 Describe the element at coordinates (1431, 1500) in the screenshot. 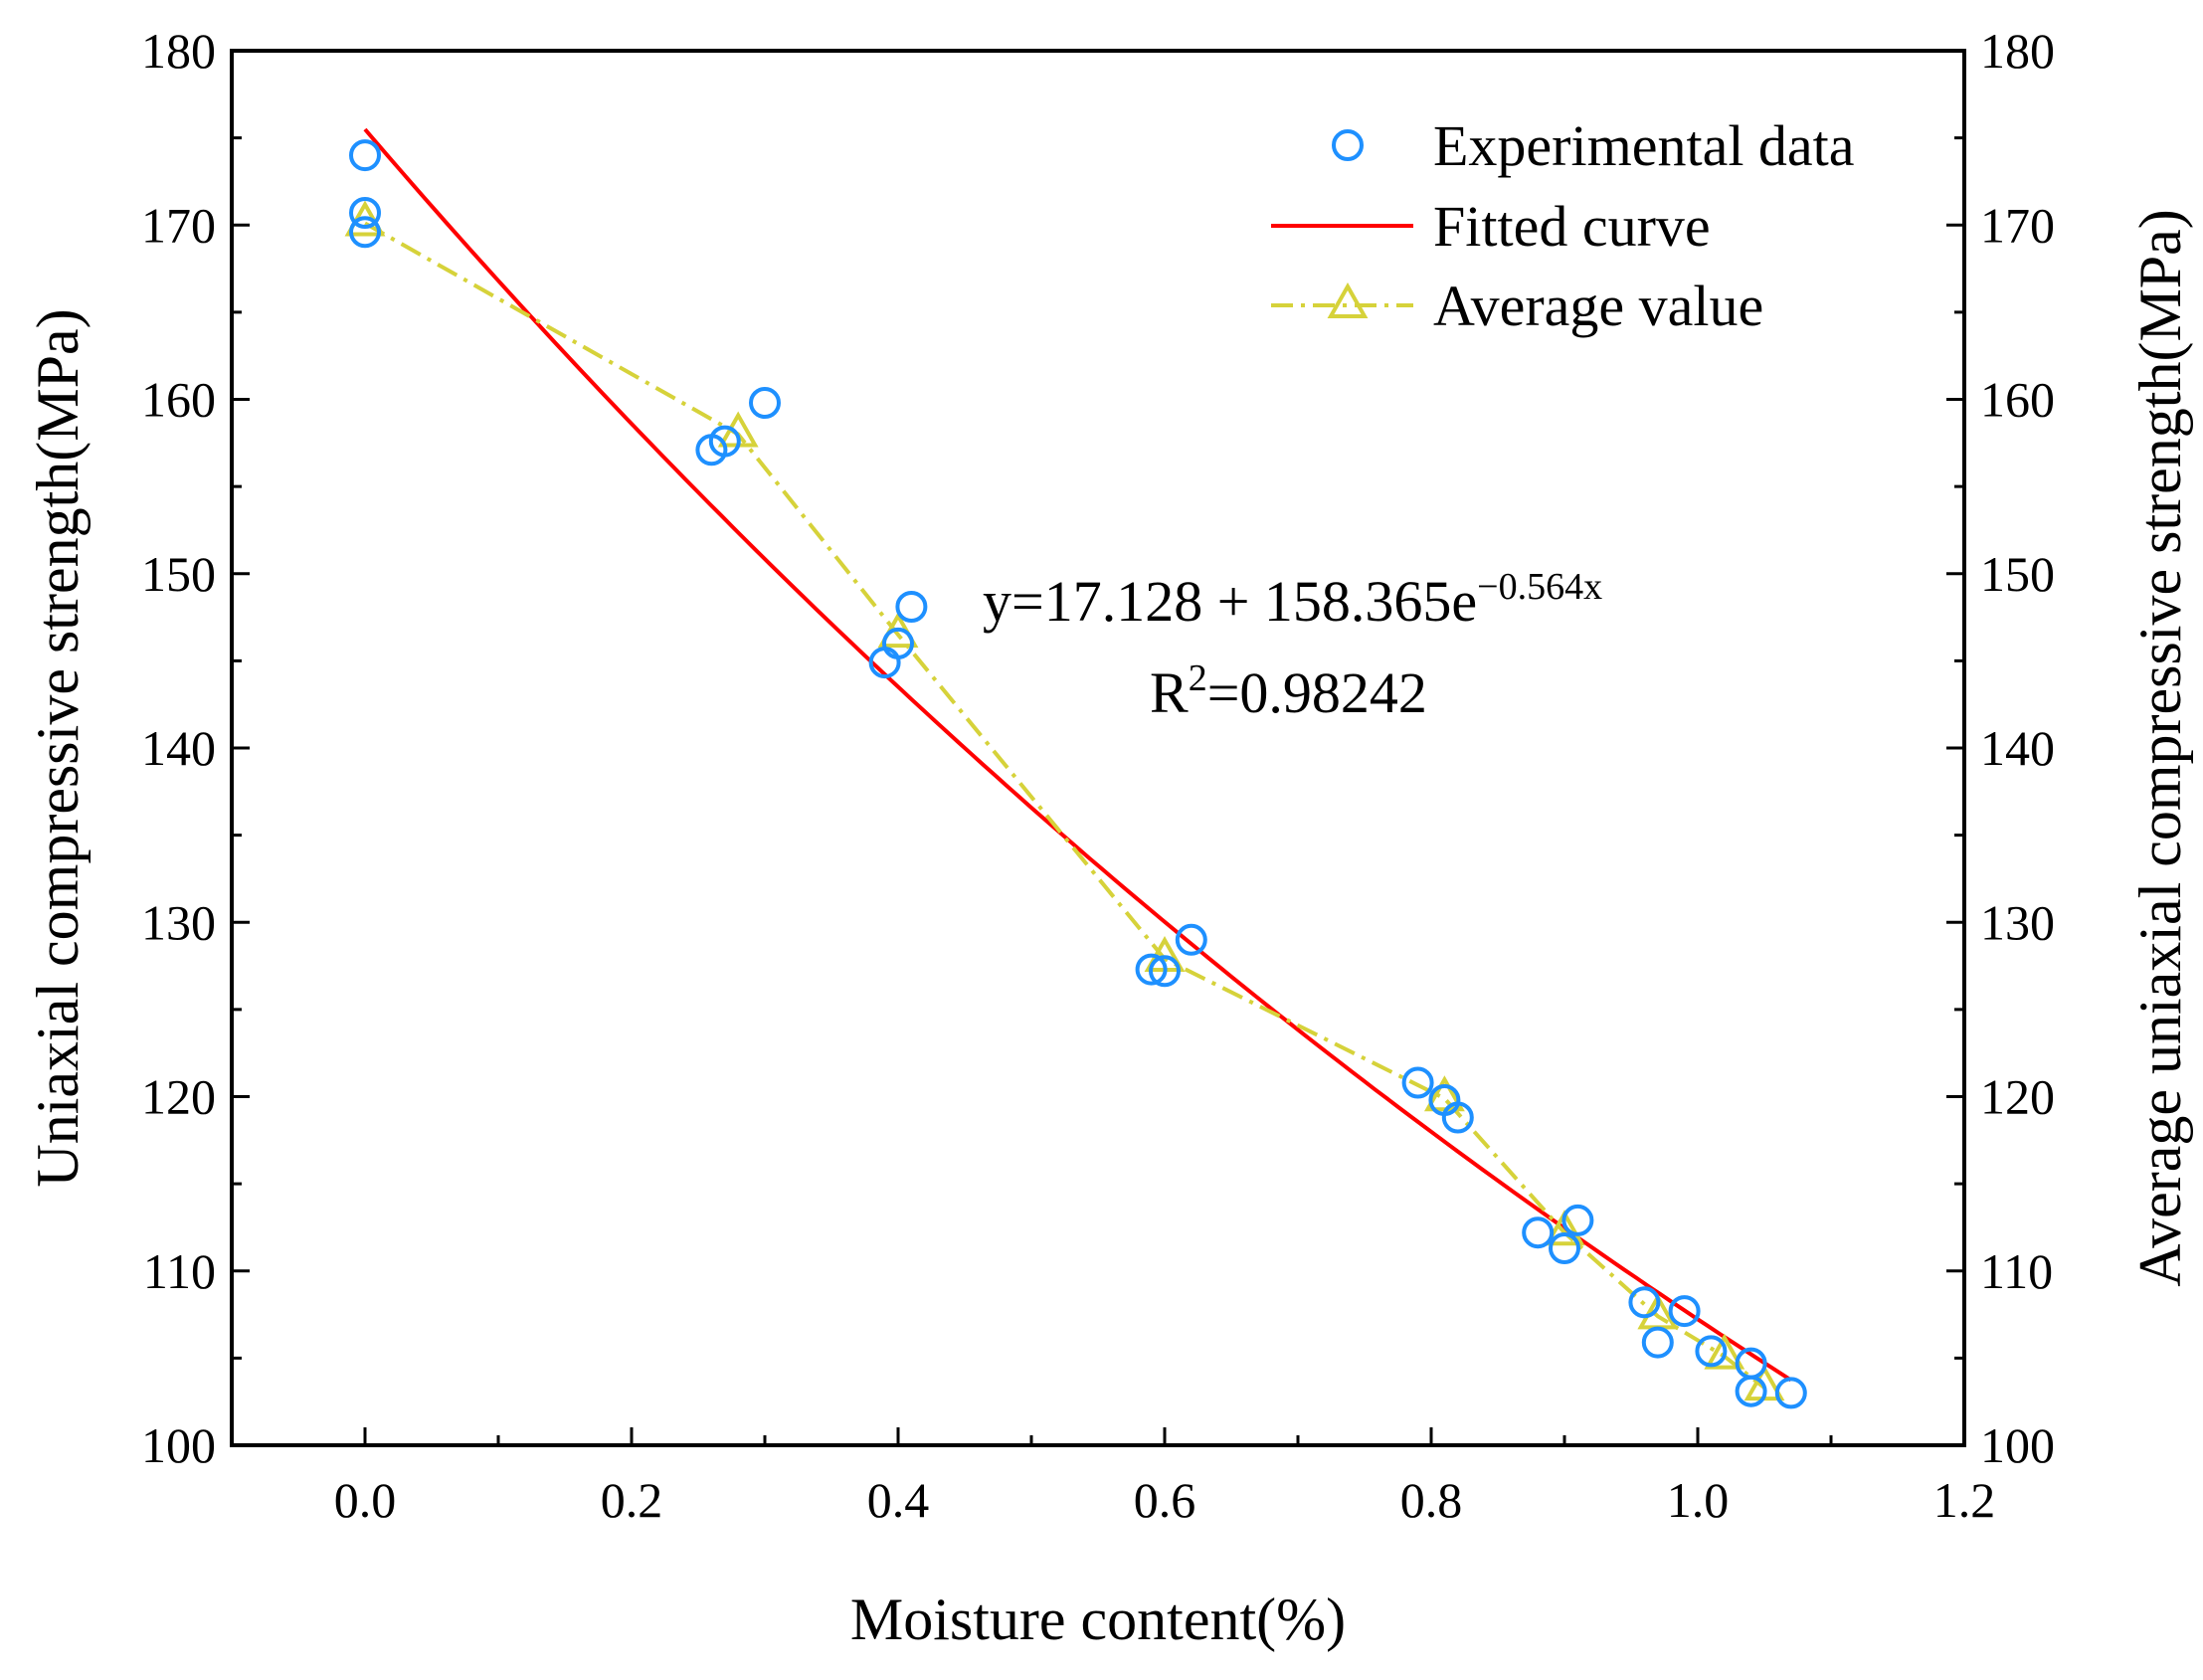

I see `x-tick-label: 0.8` at that location.